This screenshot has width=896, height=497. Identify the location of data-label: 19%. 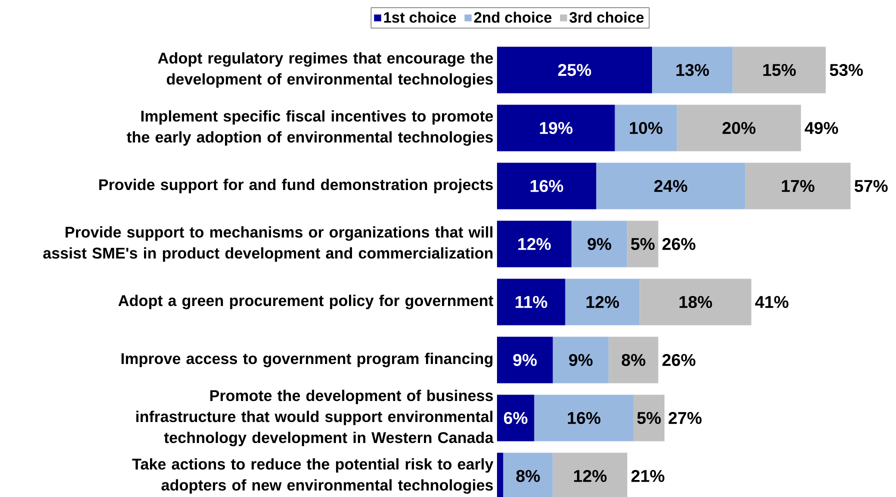
(556, 128).